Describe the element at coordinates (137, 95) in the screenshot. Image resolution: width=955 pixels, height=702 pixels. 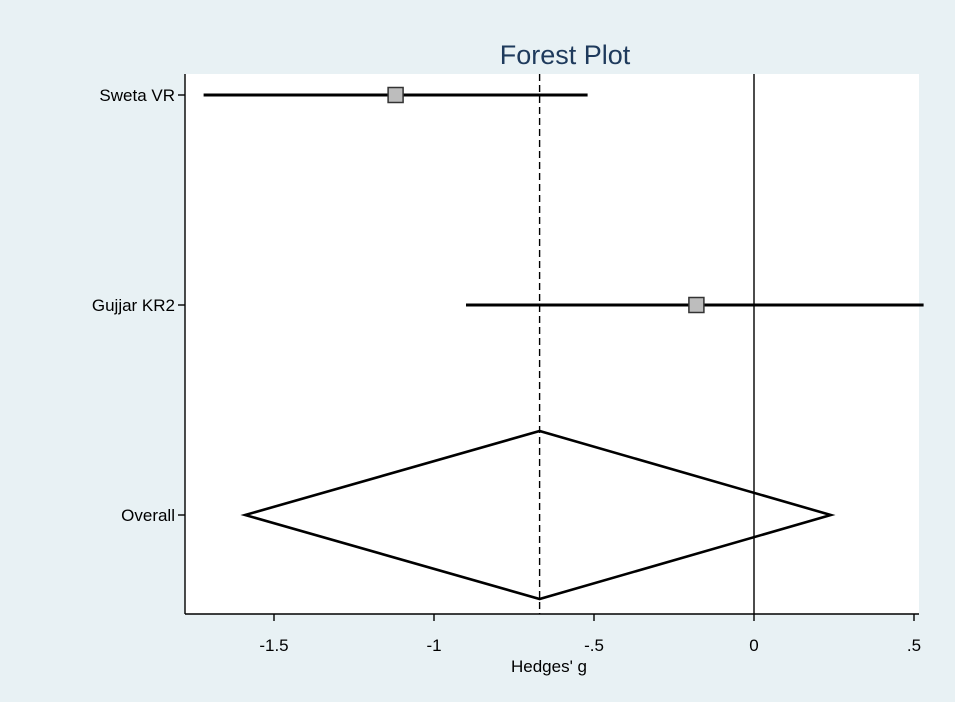
I see `y-tick-label: Sweta VR` at that location.